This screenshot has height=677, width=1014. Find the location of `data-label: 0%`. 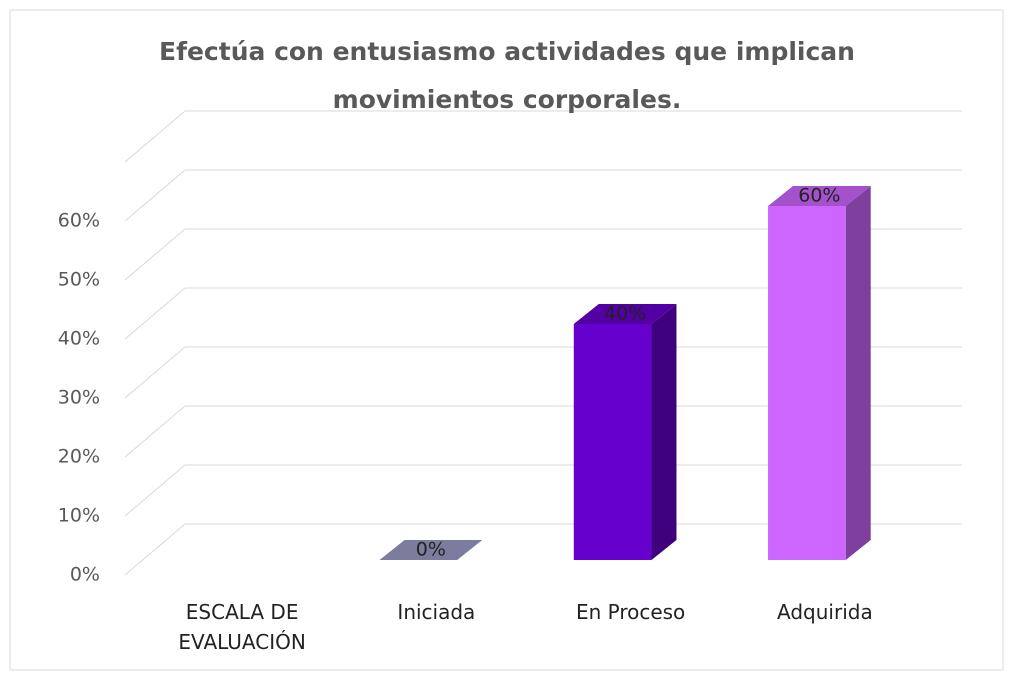

data-label: 0% is located at coordinates (431, 550).